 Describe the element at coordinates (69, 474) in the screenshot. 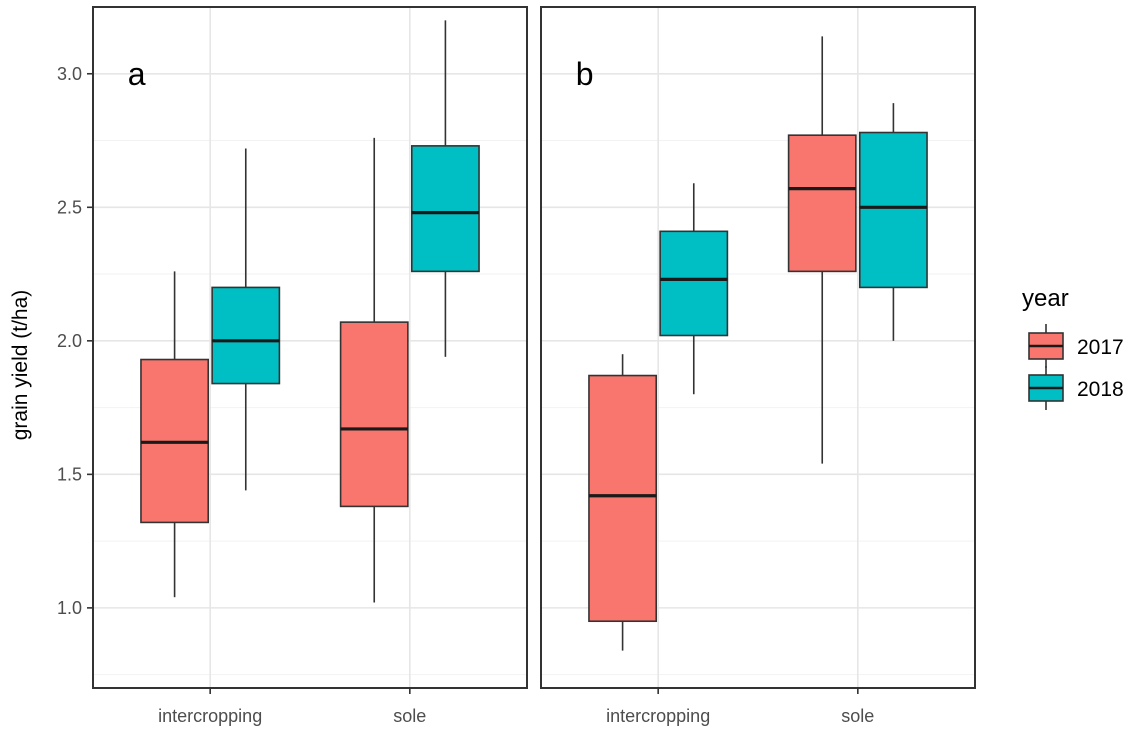

I see `y-tick-label: 1.5` at that location.